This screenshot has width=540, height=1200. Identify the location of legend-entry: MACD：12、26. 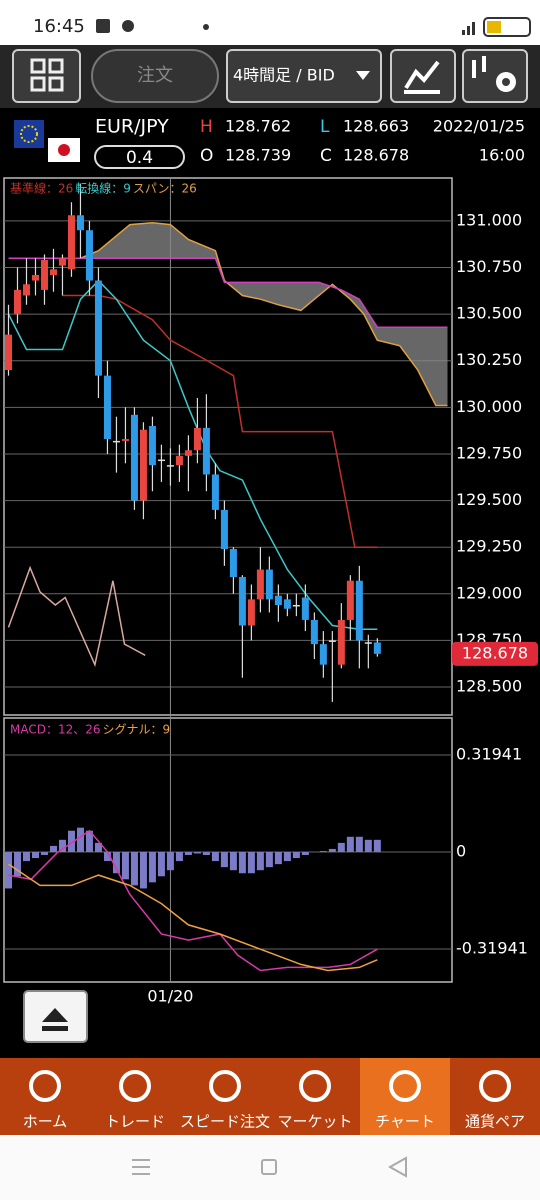
(55, 730).